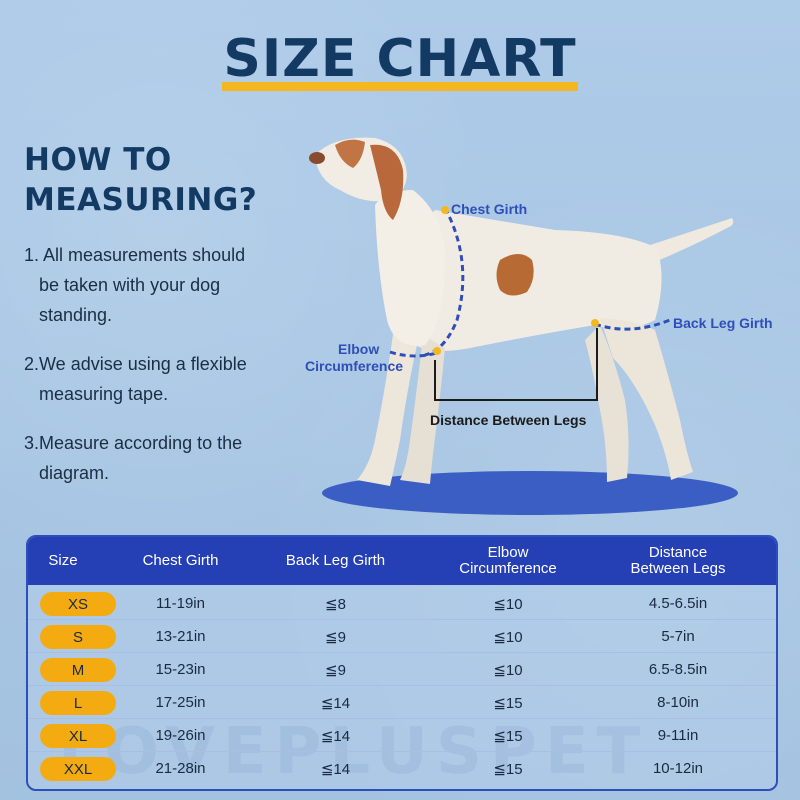 The image size is (800, 800). What do you see at coordinates (180, 669) in the screenshot?
I see `chest-cell: 15-23in` at bounding box center [180, 669].